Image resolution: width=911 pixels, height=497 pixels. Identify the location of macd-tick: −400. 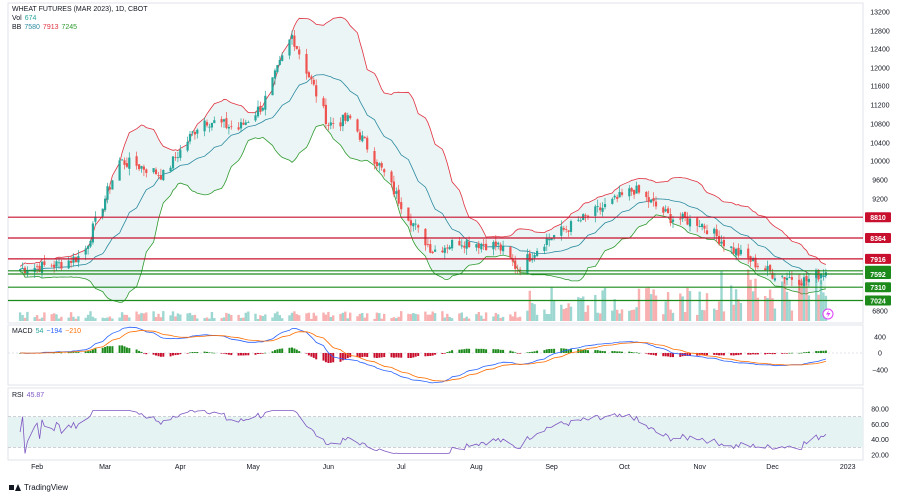
(880, 371).